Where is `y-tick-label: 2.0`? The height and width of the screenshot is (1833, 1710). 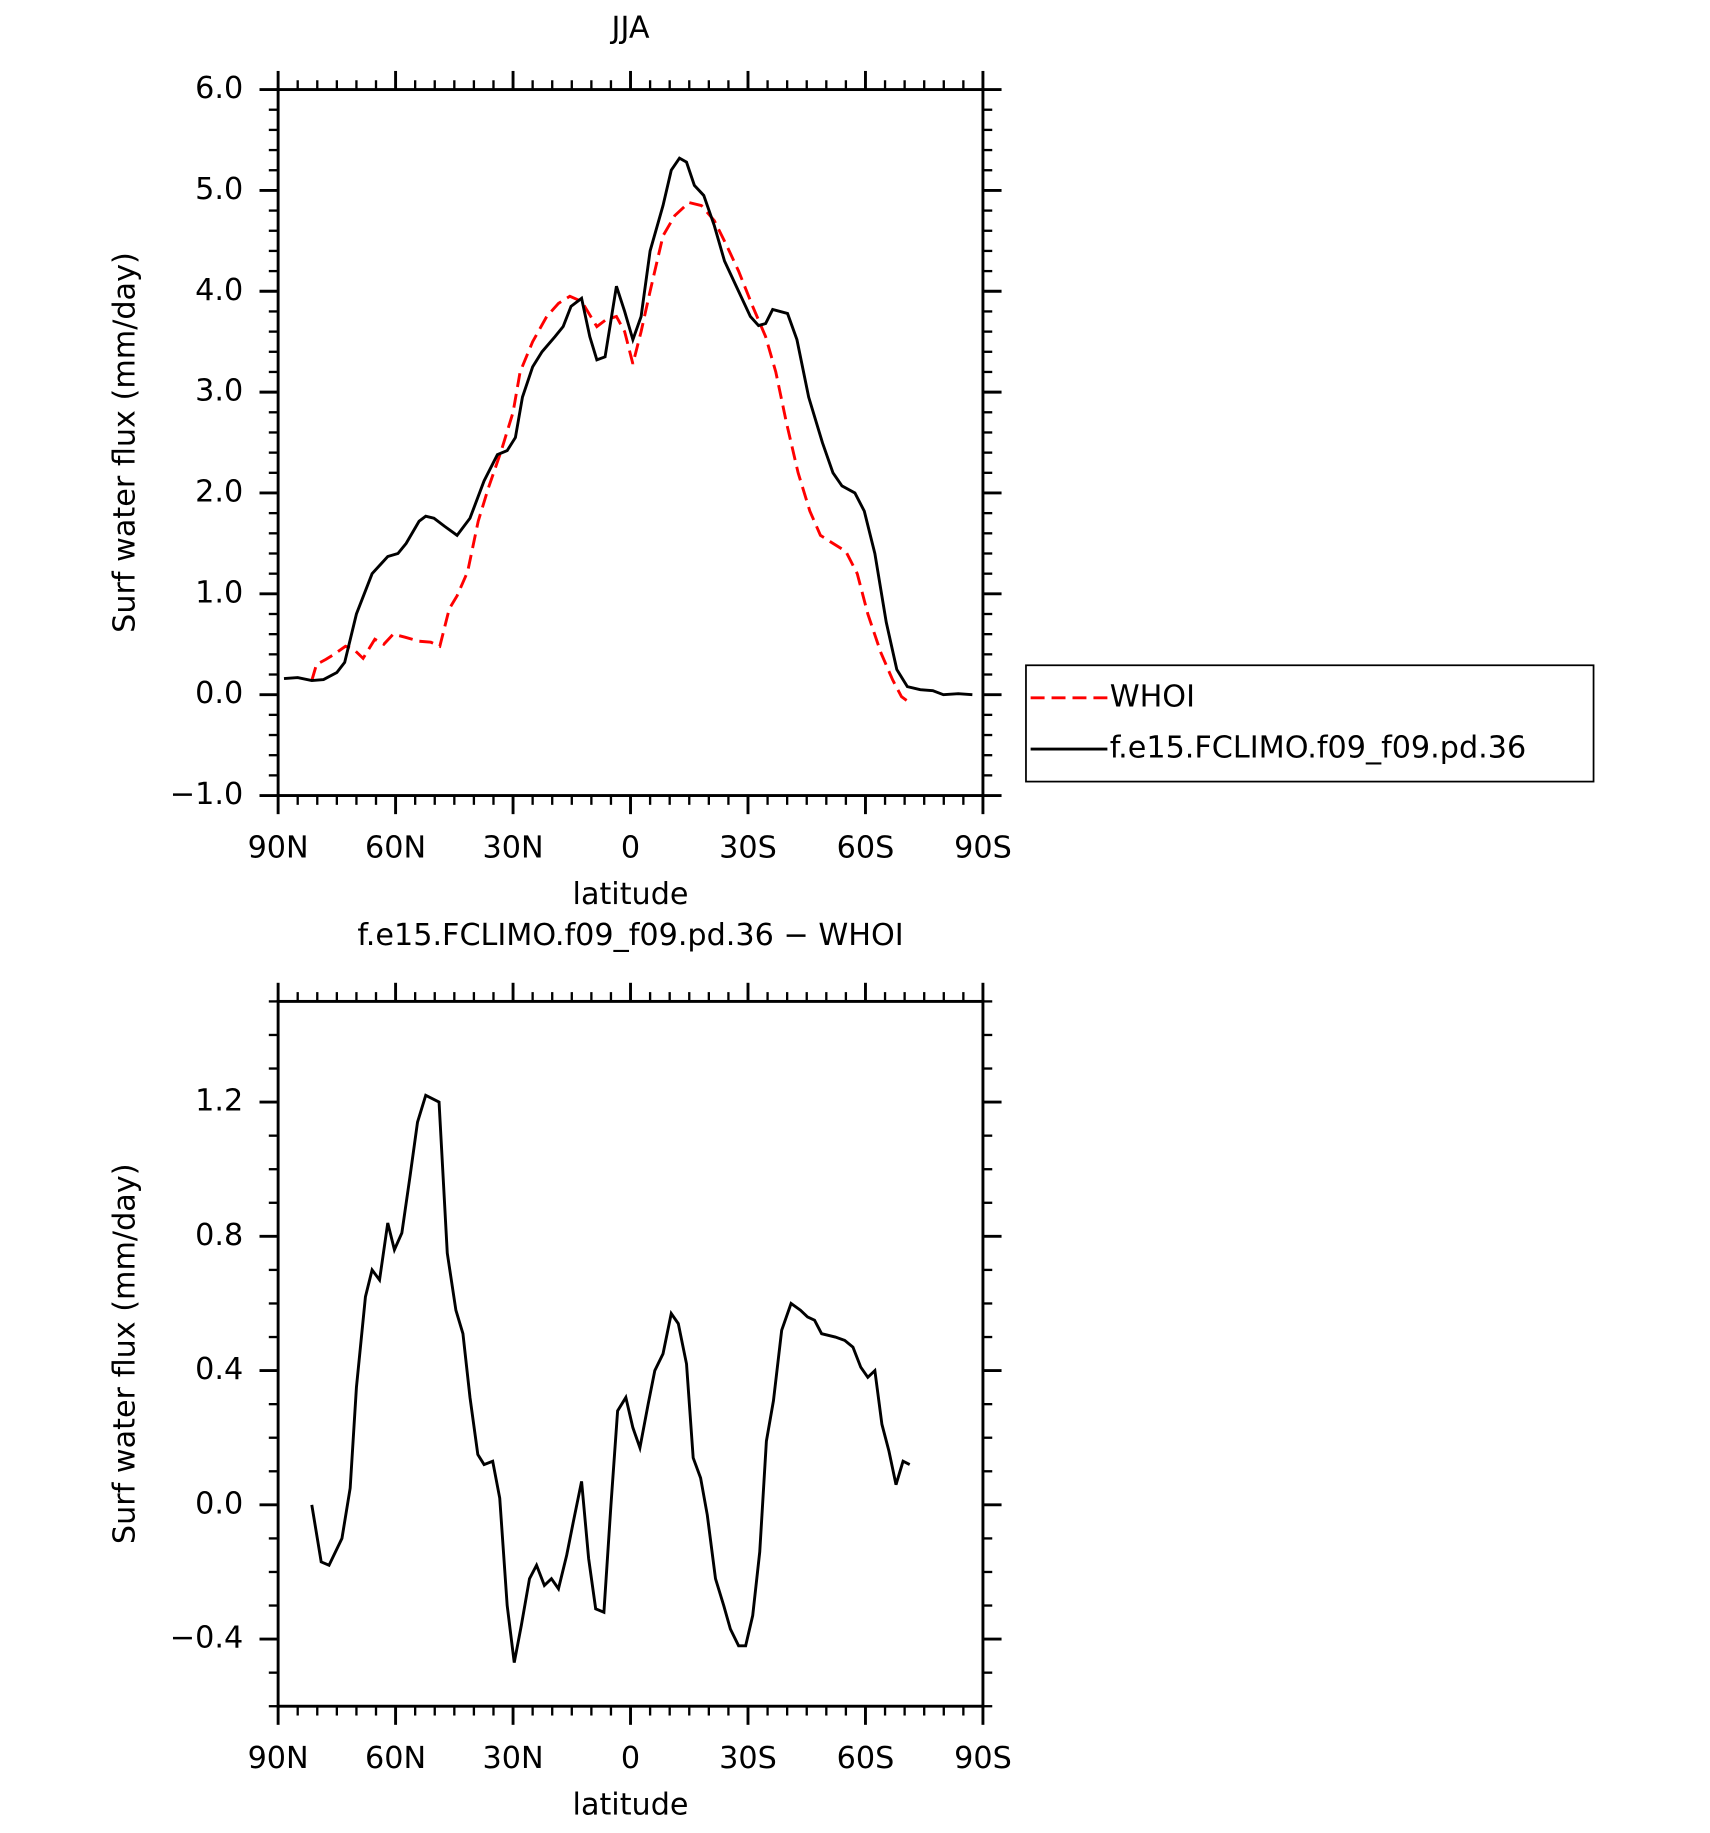
y-tick-label: 2.0 is located at coordinates (219, 491).